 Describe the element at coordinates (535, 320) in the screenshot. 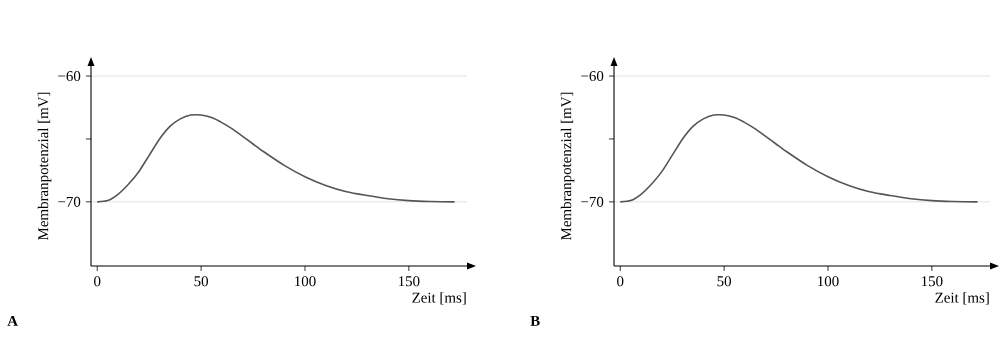

I see `text: B` at that location.